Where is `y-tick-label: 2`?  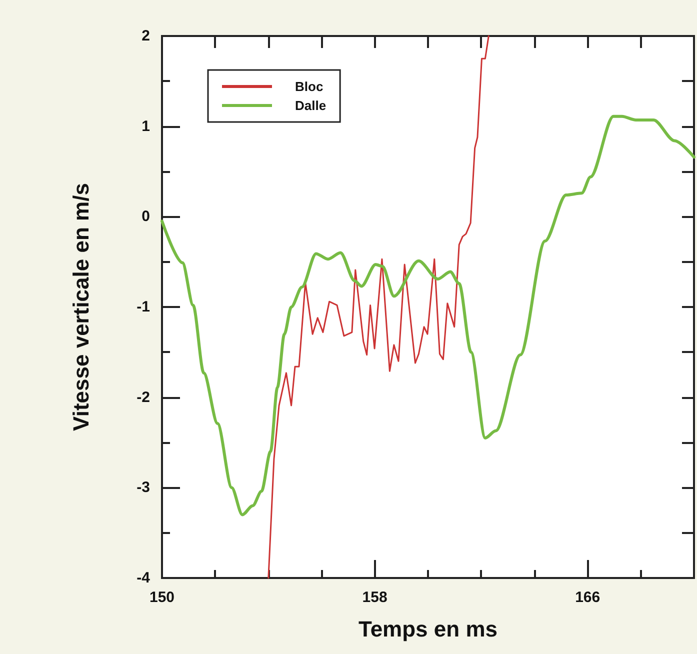
y-tick-label: 2 is located at coordinates (146, 36).